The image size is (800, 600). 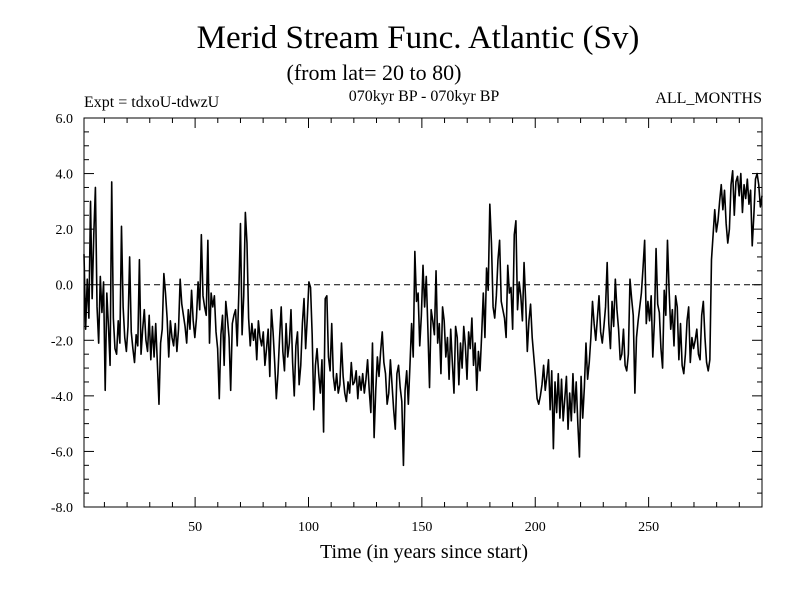 I want to click on x-tick-label: 150, so click(x=421, y=527).